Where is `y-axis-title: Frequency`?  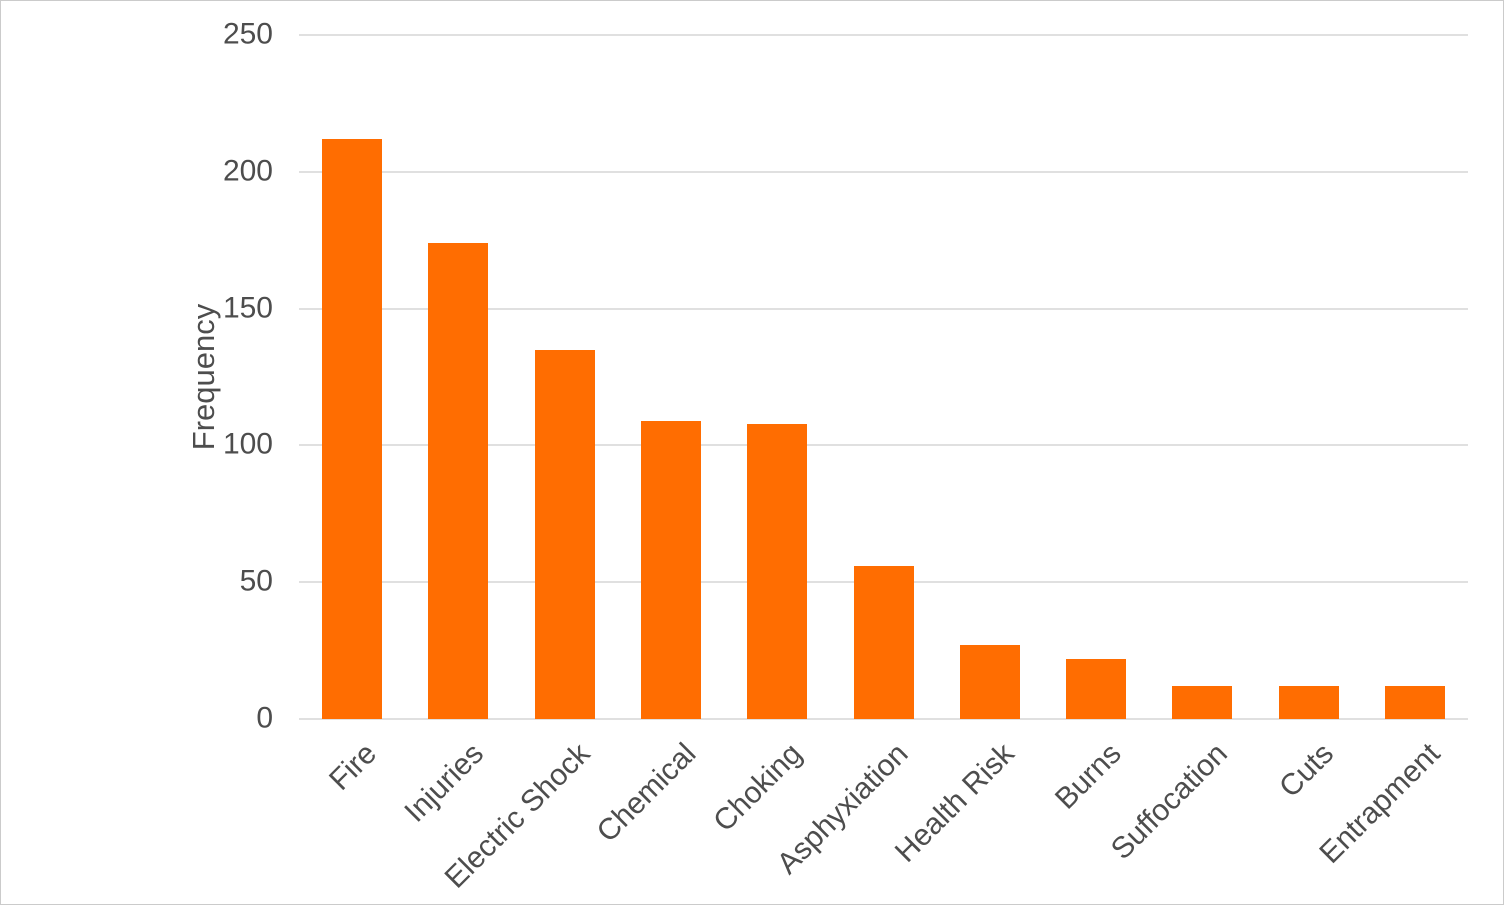
y-axis-title: Frequency is located at coordinates (203, 377).